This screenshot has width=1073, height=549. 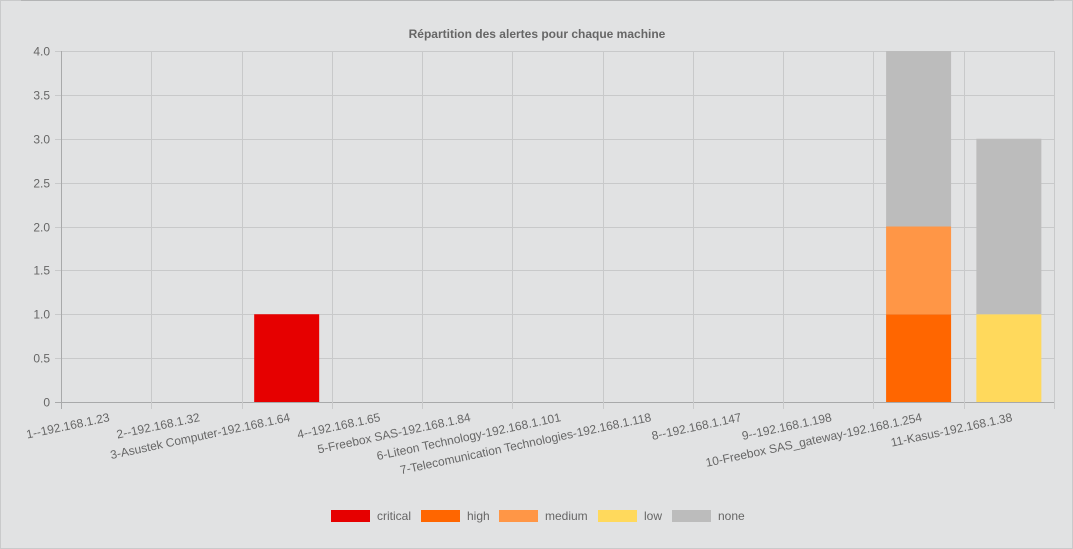 I want to click on legend: critical high medium low none, so click(x=538, y=516).